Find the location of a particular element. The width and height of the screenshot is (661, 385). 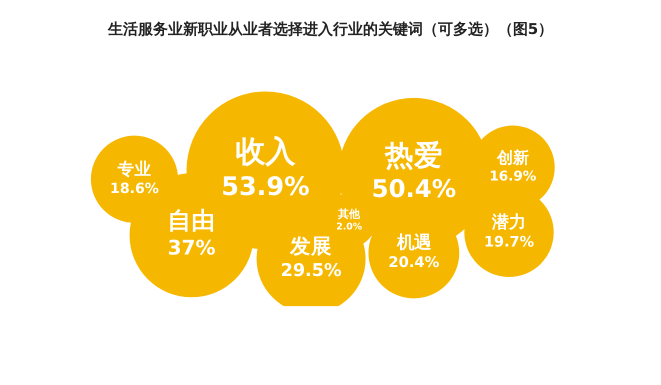

category-label: 发展 is located at coordinates (310, 246).